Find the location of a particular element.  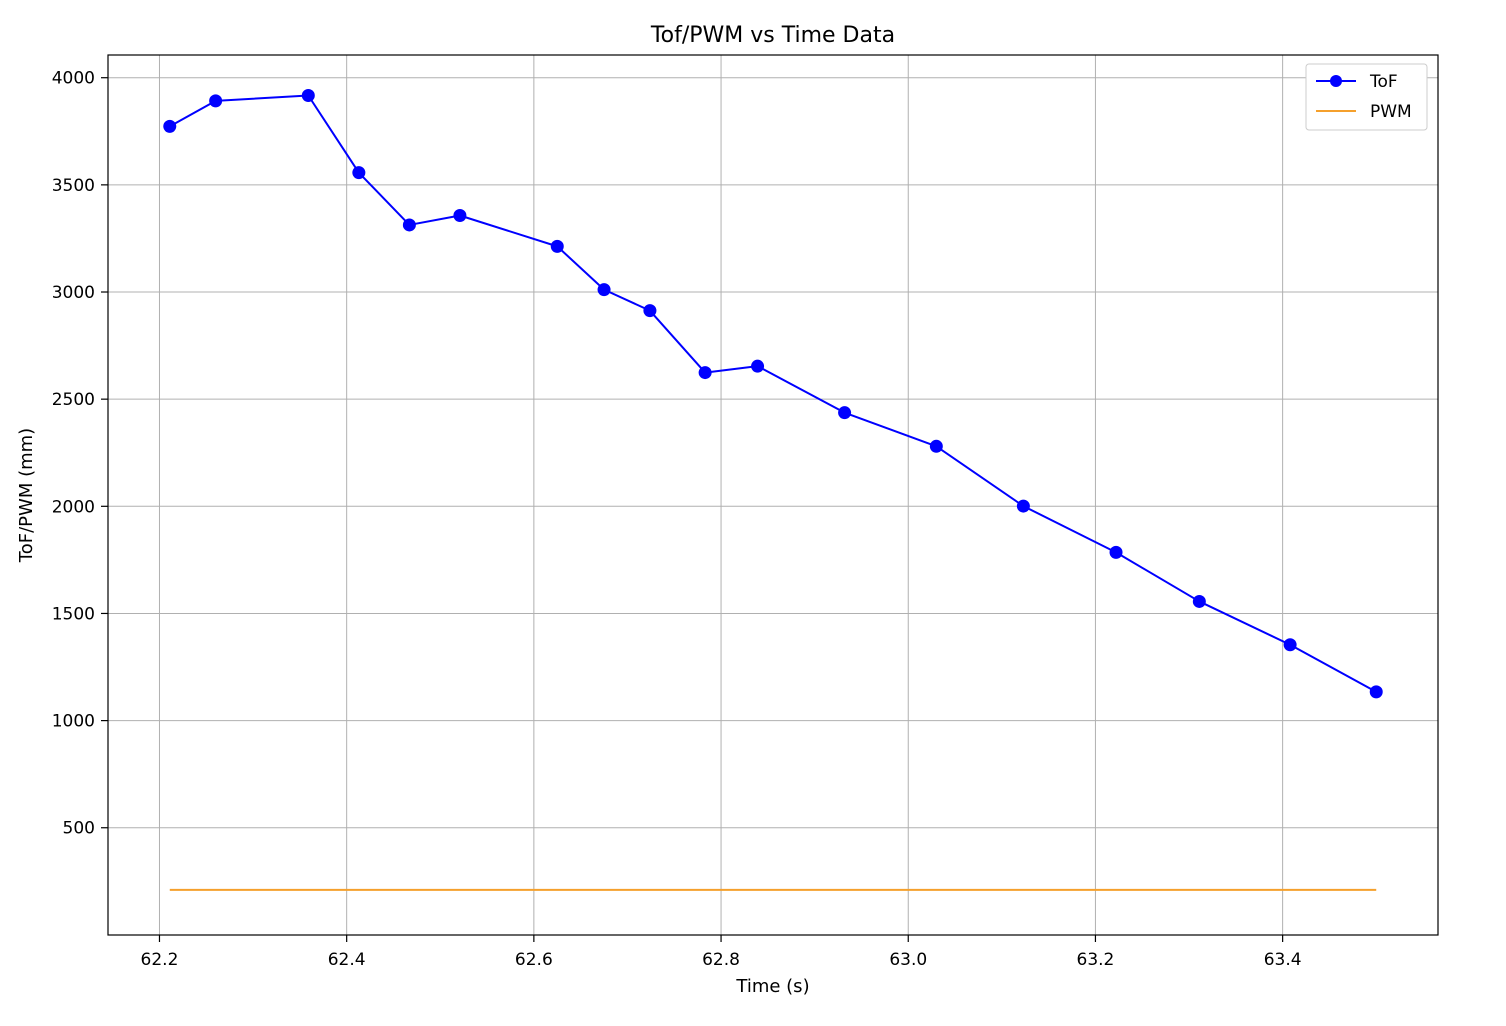

y-tick-label: 3000 is located at coordinates (73, 293).